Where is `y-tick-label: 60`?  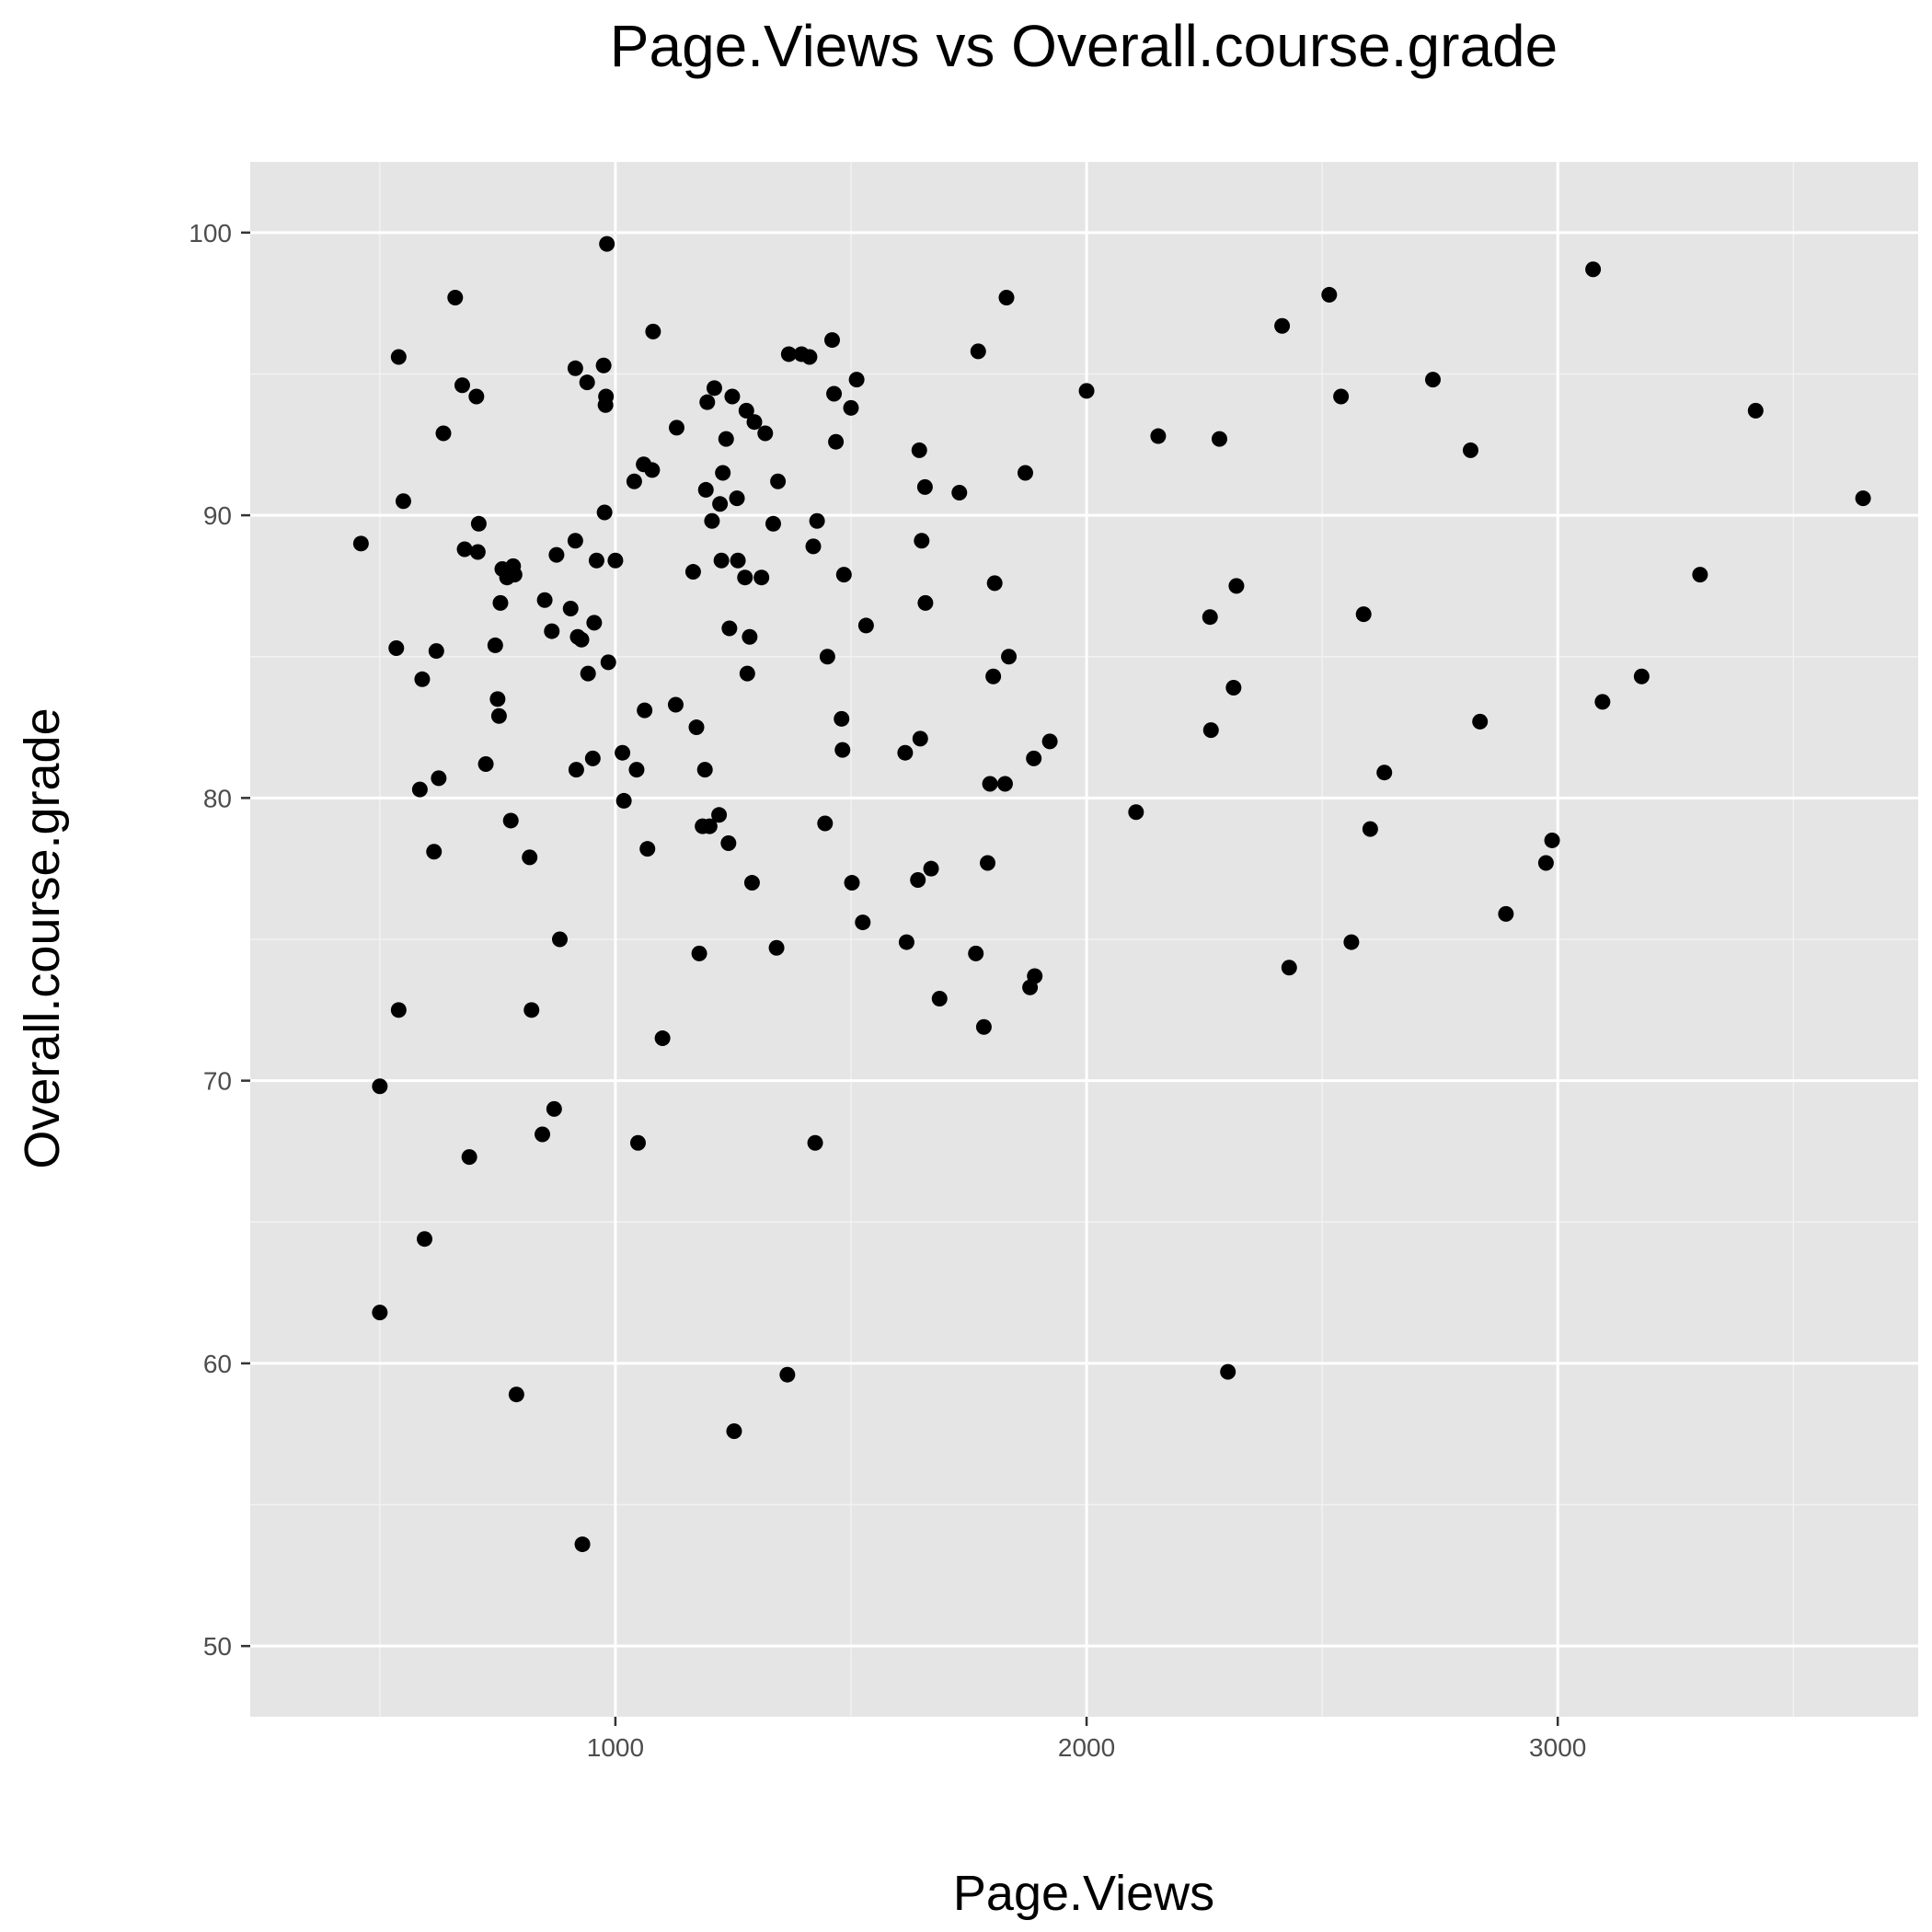
y-tick-label: 60 is located at coordinates (217, 1364).